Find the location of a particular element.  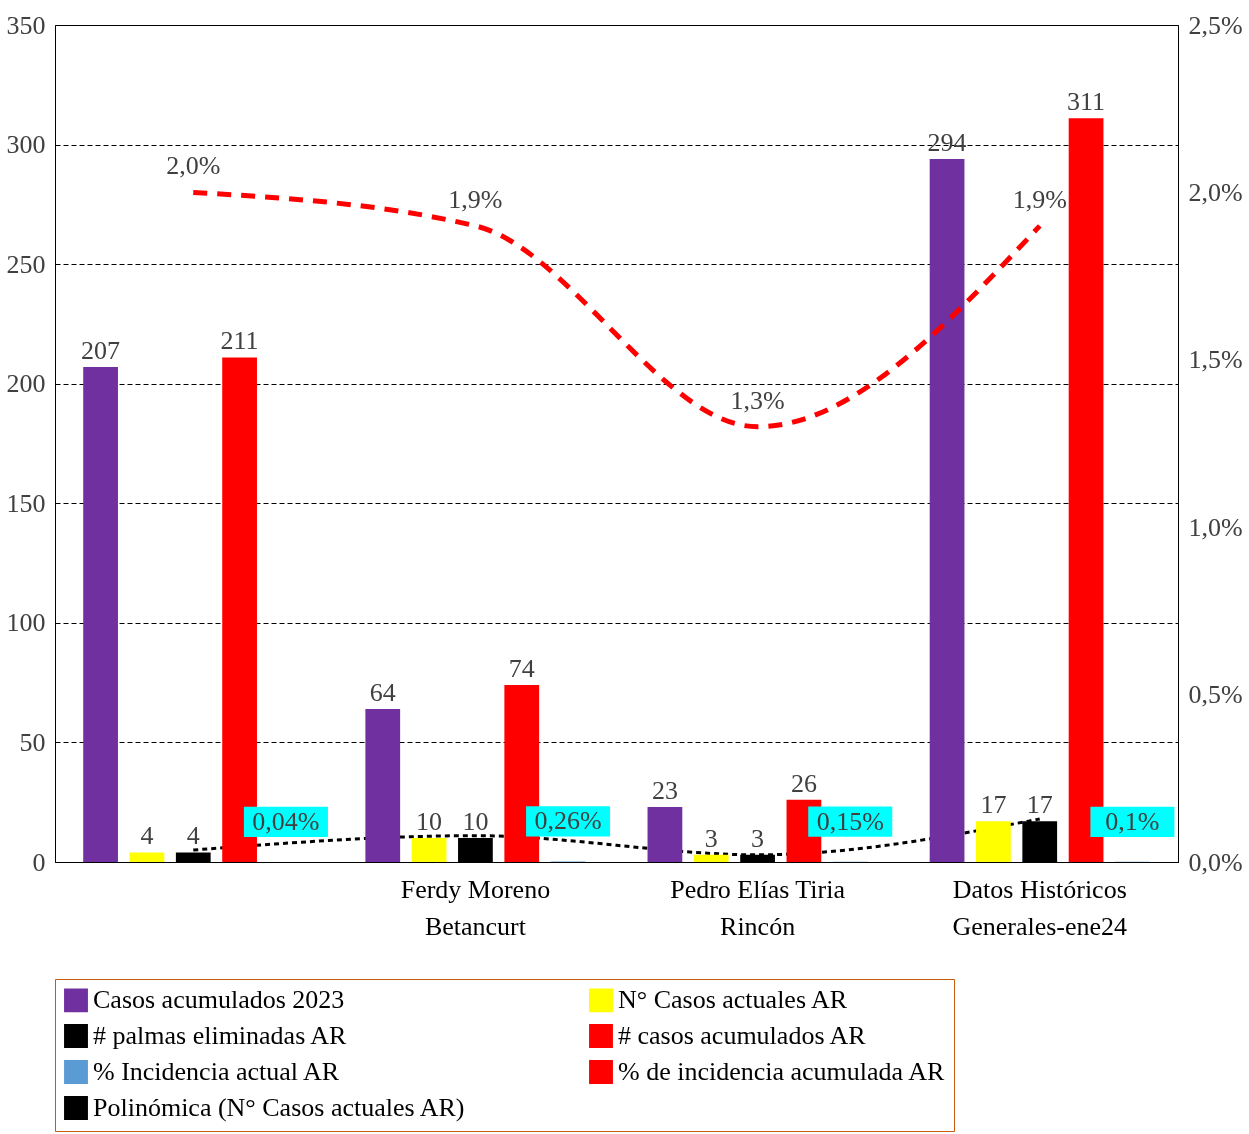

y2-tick-label: 0,5% is located at coordinates (1215, 695).